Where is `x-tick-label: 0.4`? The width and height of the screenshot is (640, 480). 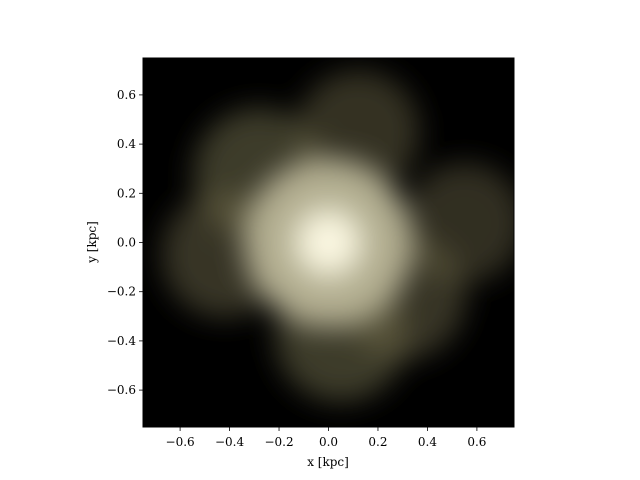
x-tick-label: 0.4 is located at coordinates (427, 442).